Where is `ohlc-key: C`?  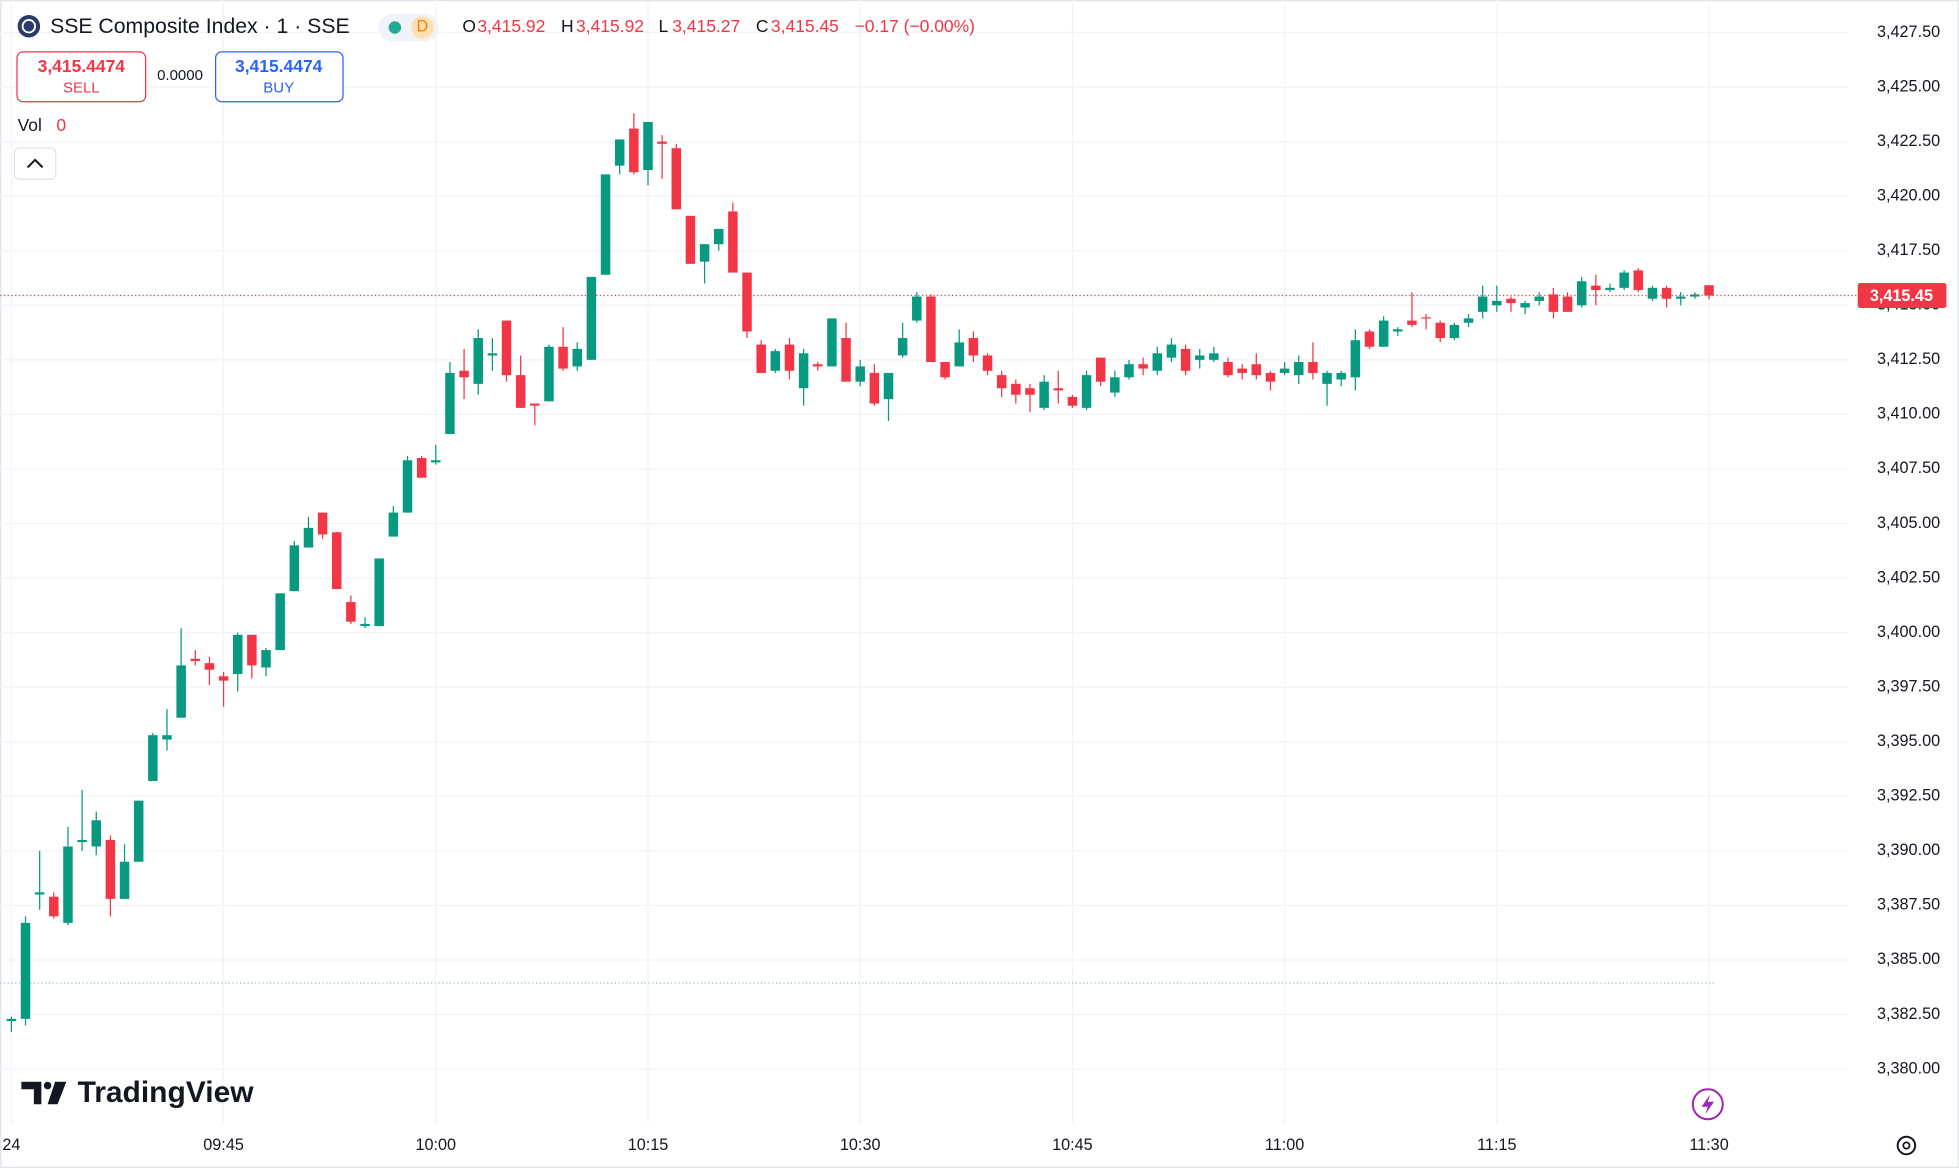
ohlc-key: C is located at coordinates (762, 26).